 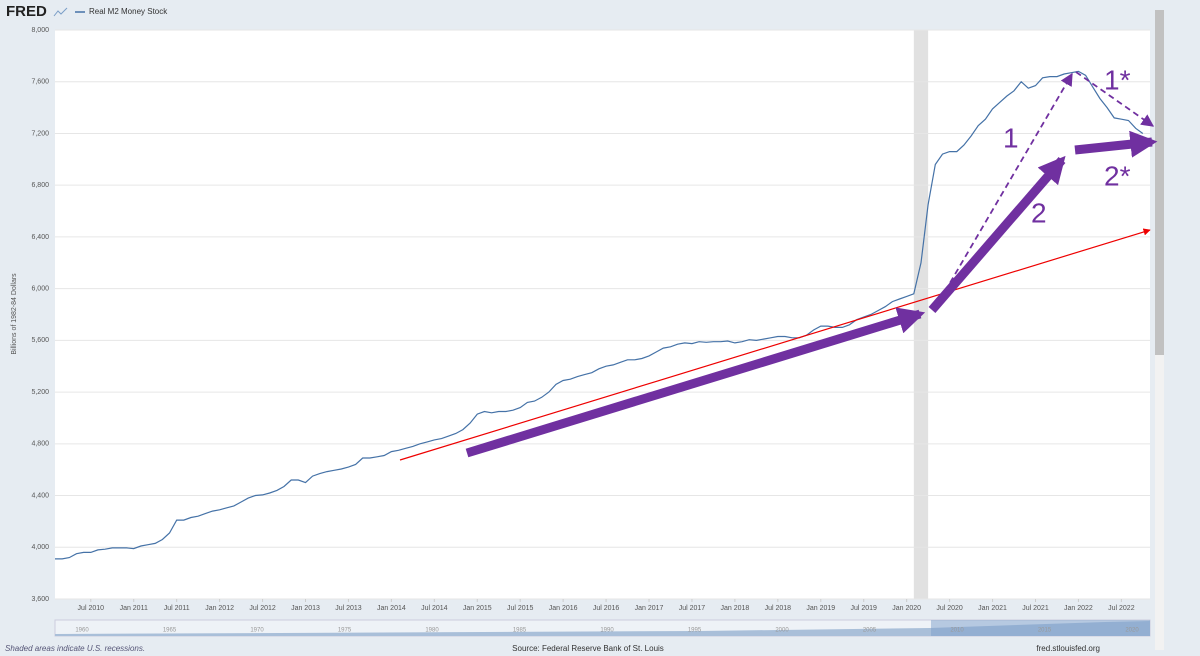 I want to click on navigator-label: 2000, so click(x=782, y=631).